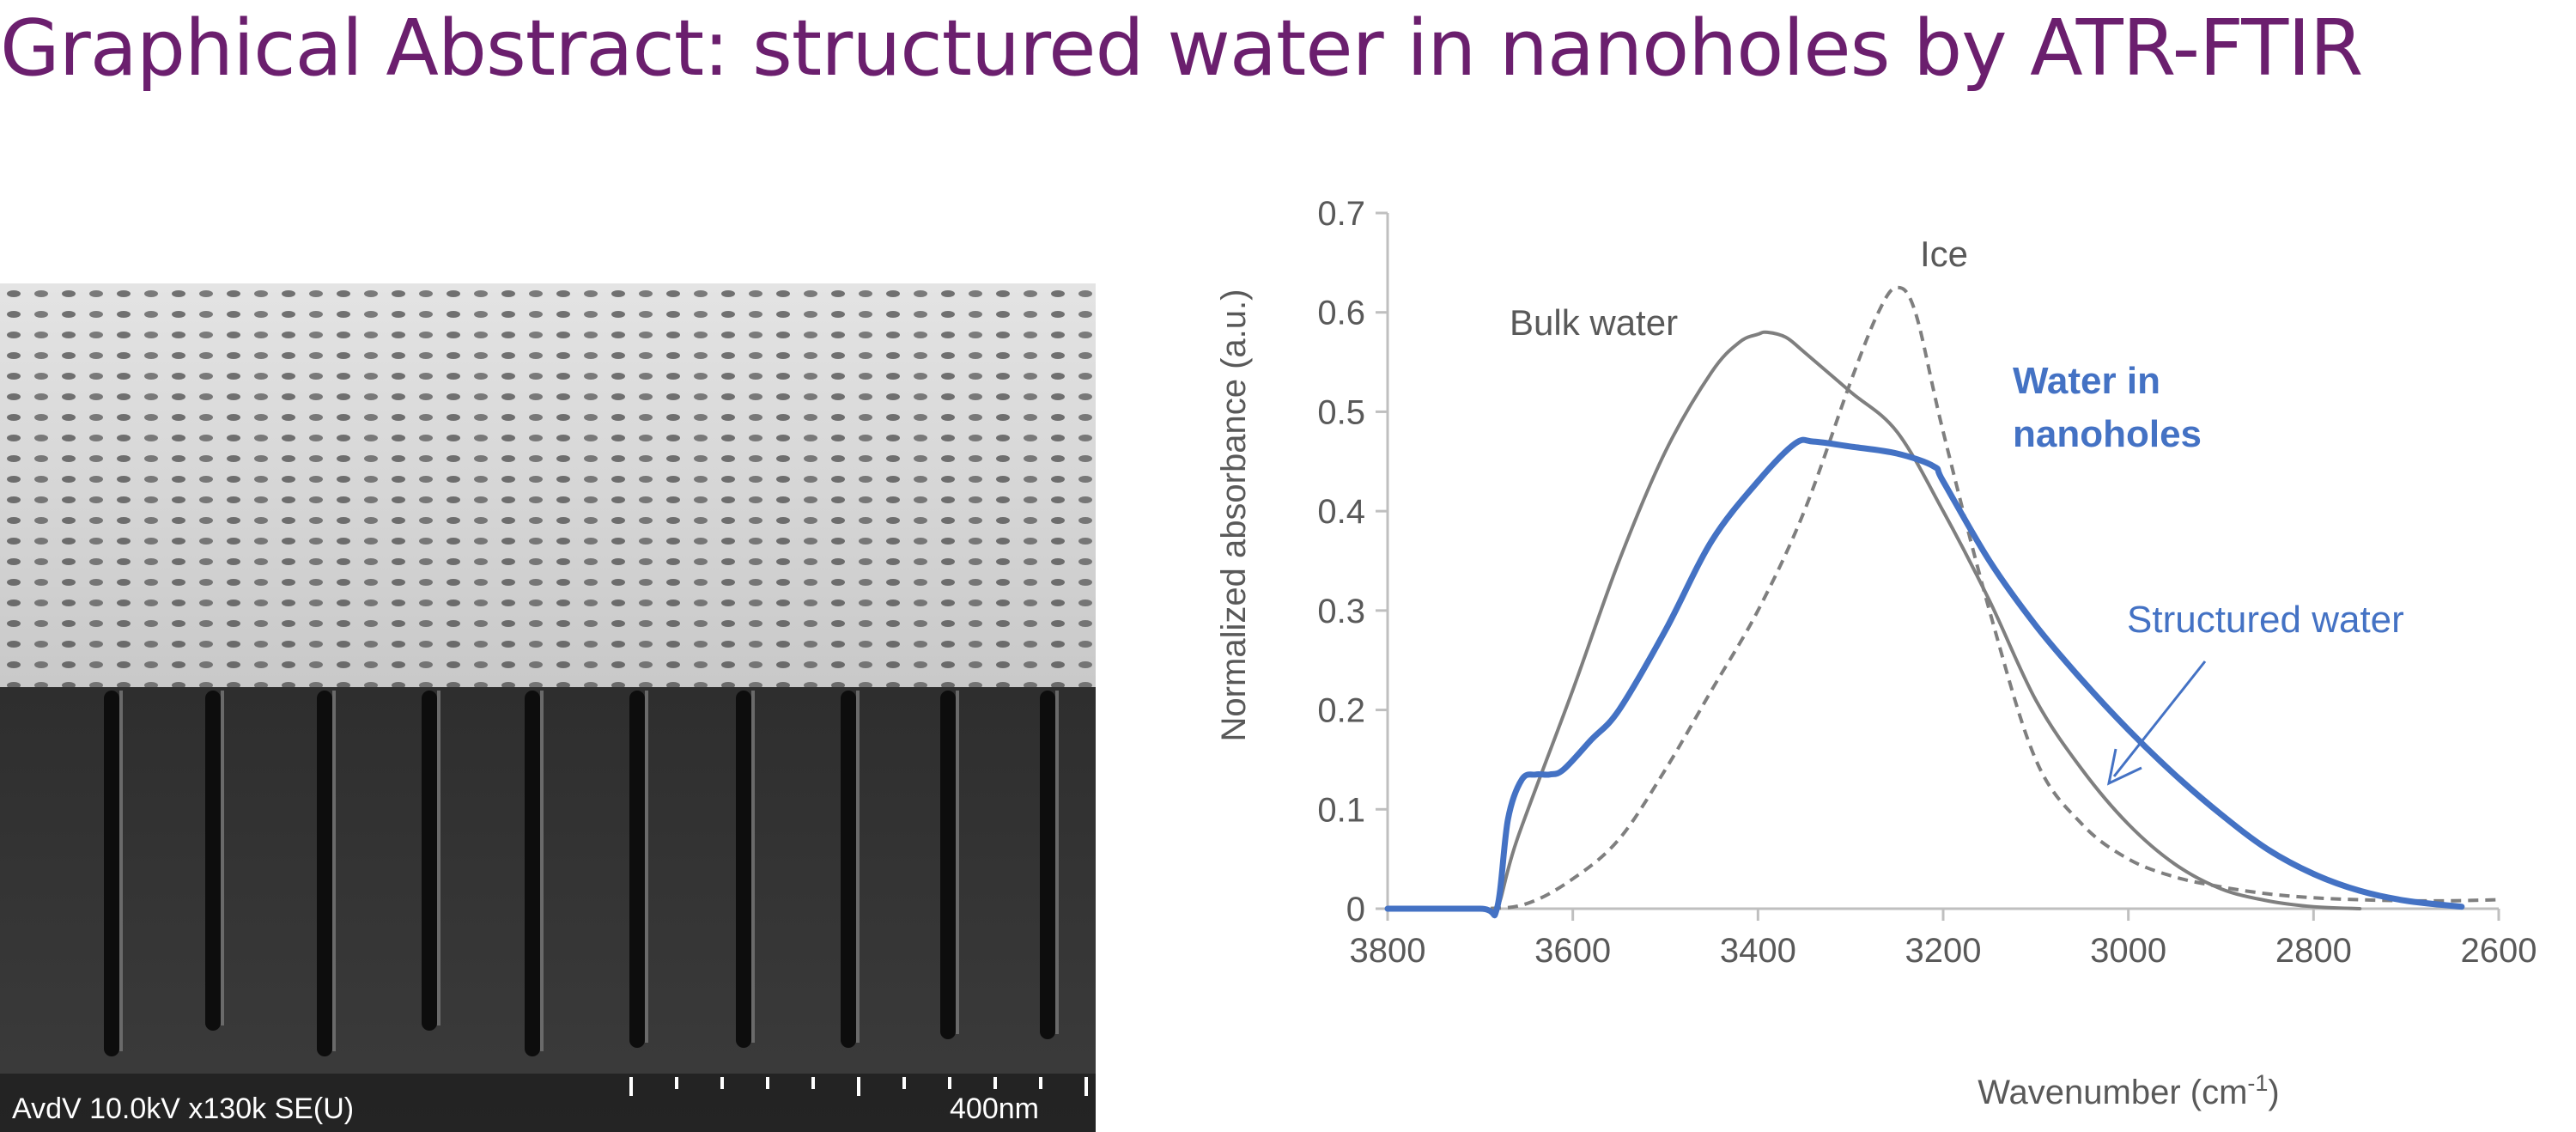 Image resolution: width=2576 pixels, height=1132 pixels. I want to click on x-tick-label: 2600, so click(2499, 951).